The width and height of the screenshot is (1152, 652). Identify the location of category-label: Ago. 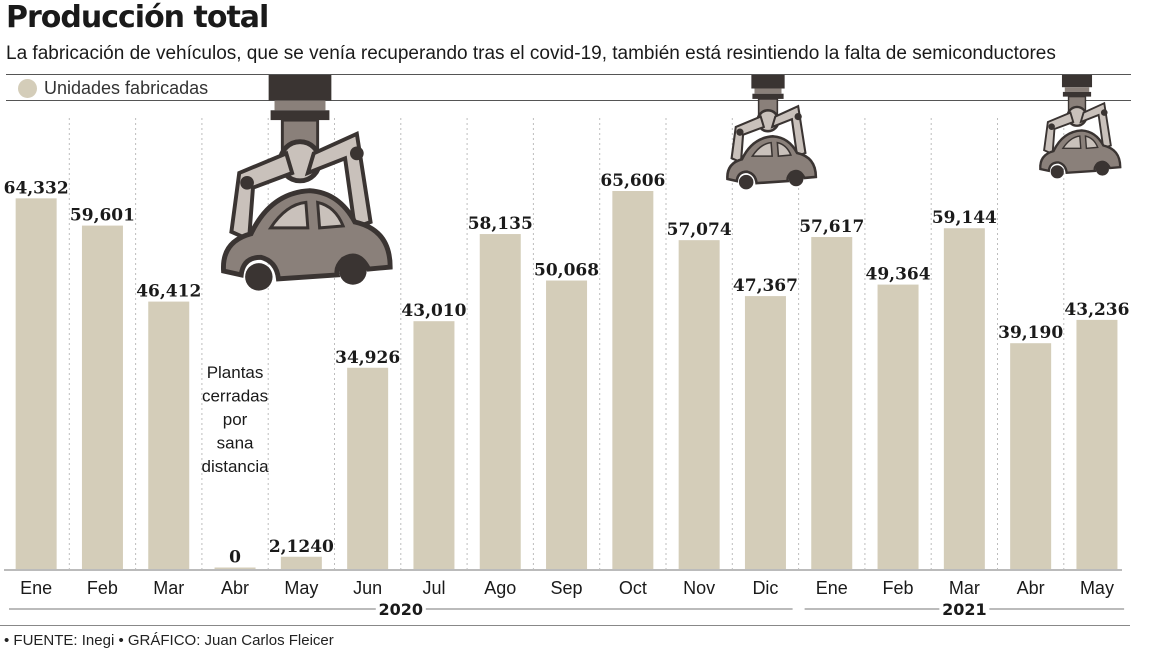
(500, 588).